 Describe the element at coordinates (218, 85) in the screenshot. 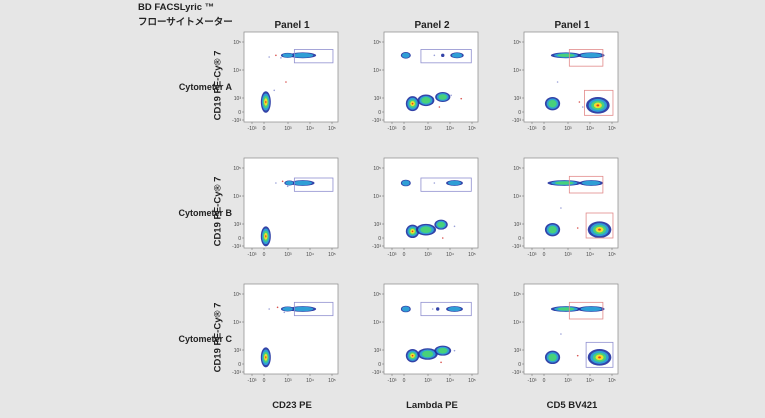

I see `y-axis-label-1: CD19 PE-Cy® 7` at that location.